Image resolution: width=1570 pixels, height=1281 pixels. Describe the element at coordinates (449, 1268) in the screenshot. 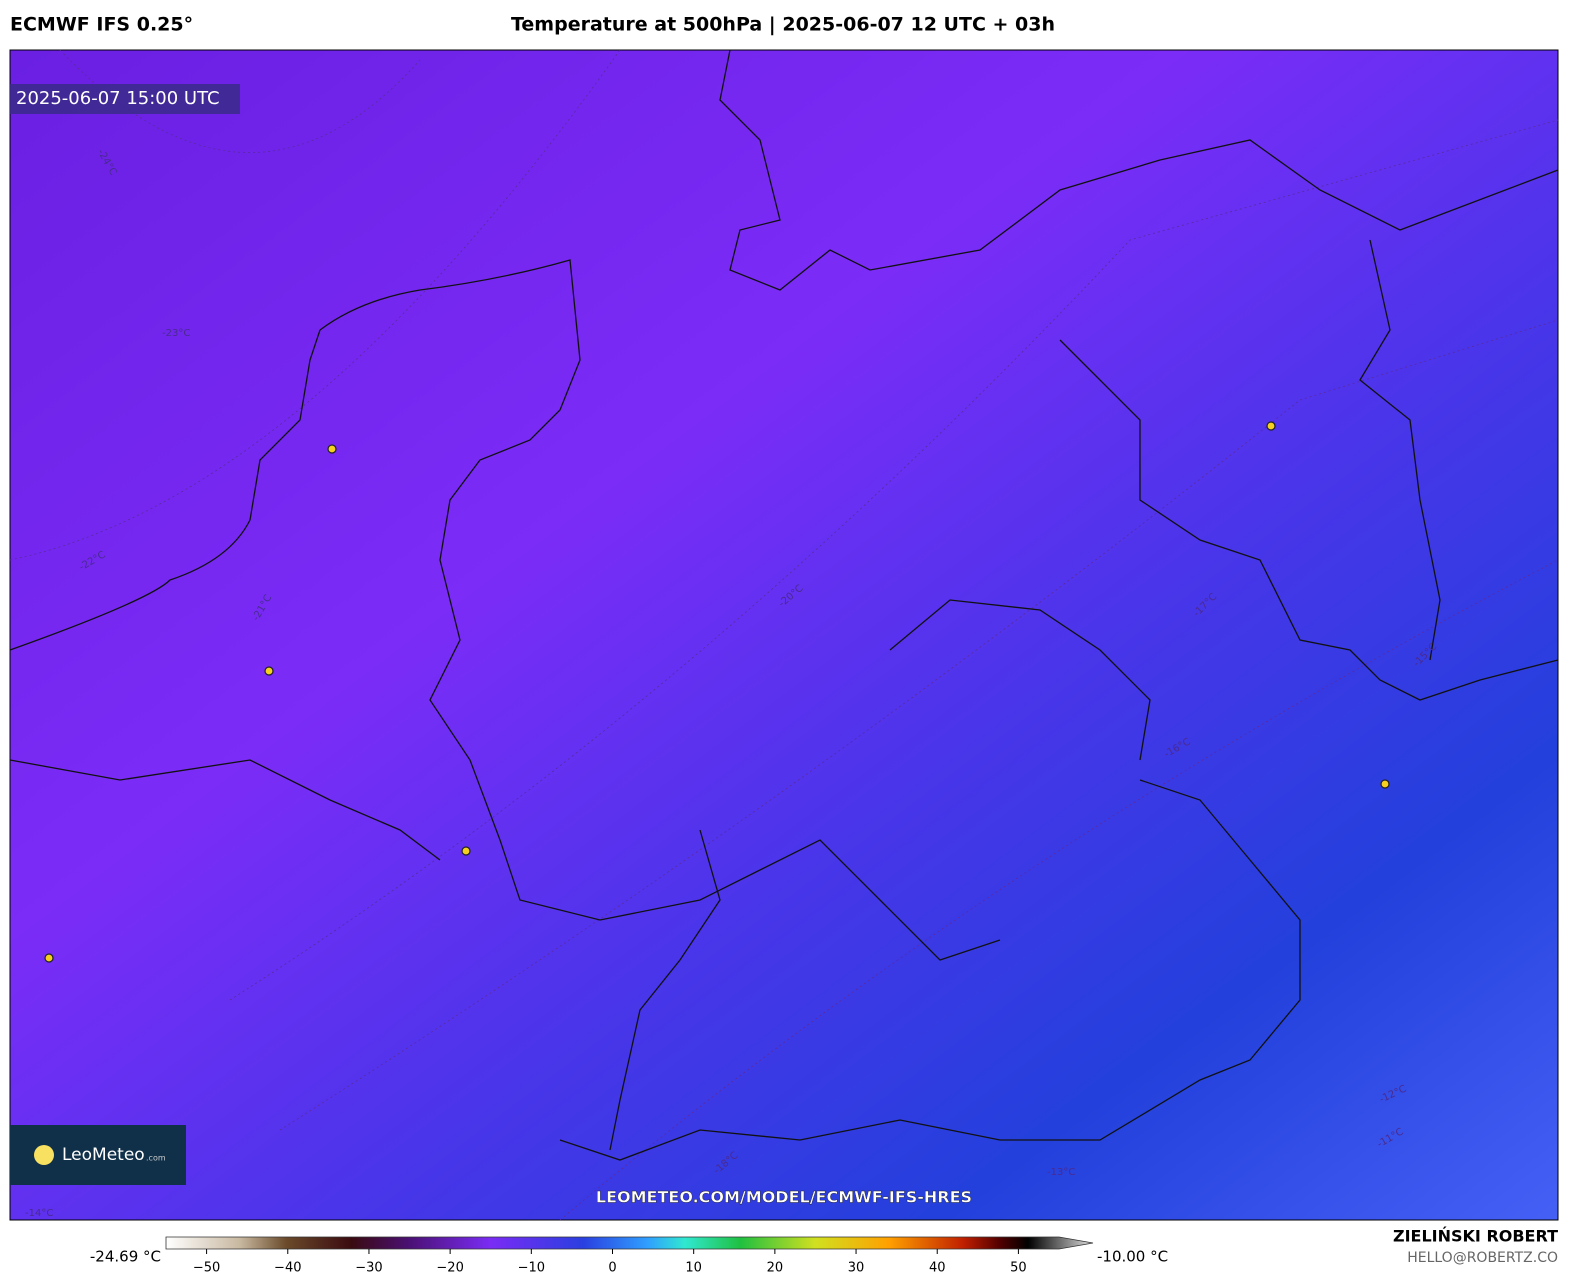

I see `colorbar-tick-label: −20` at that location.